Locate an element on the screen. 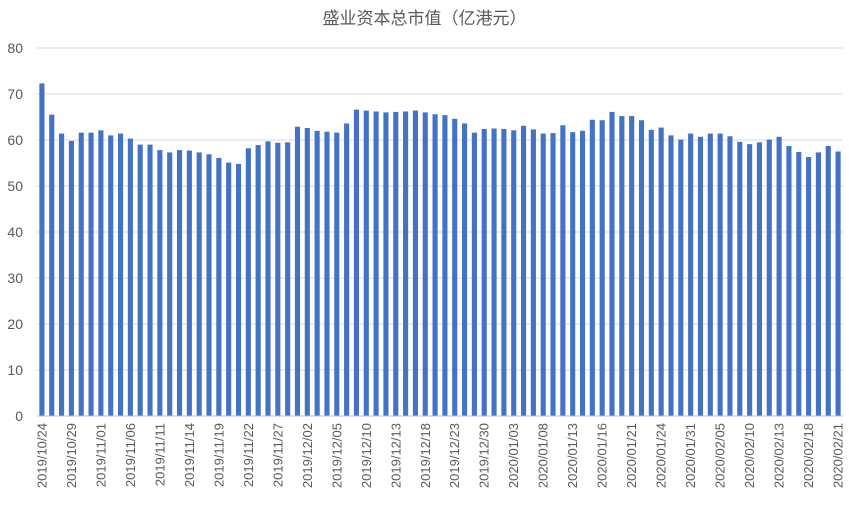  x-tick-label: 2019/10/29 is located at coordinates (71, 455).